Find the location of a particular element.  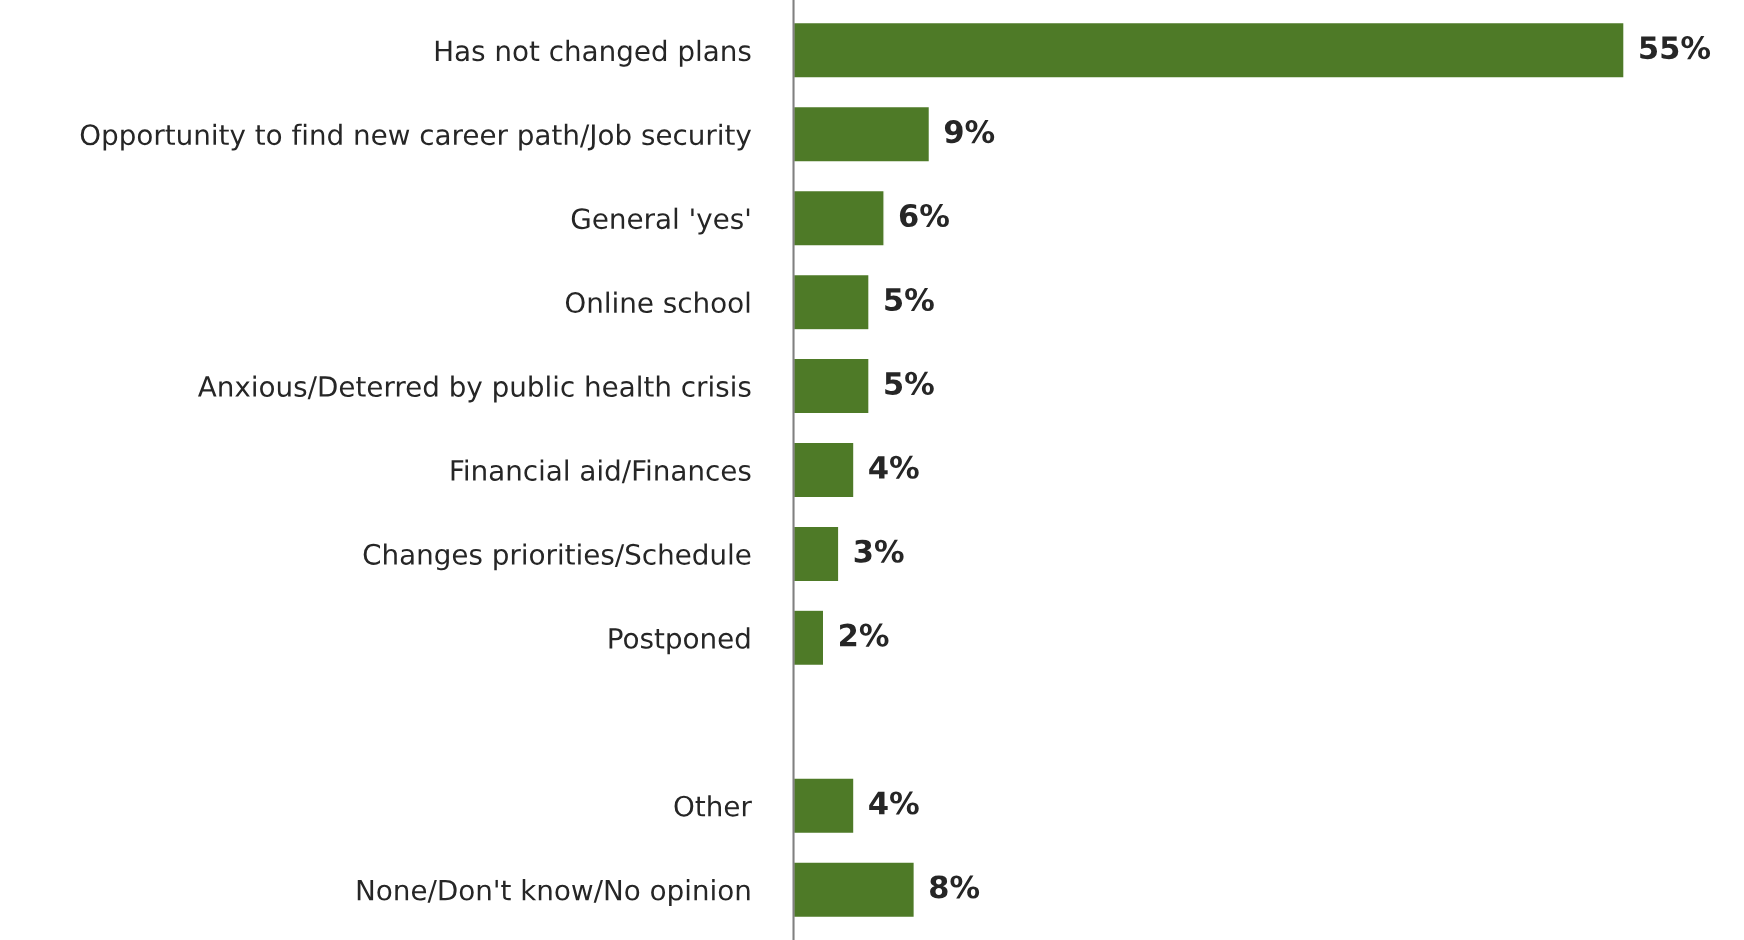

y-tick-label: Online school is located at coordinates (657, 302).